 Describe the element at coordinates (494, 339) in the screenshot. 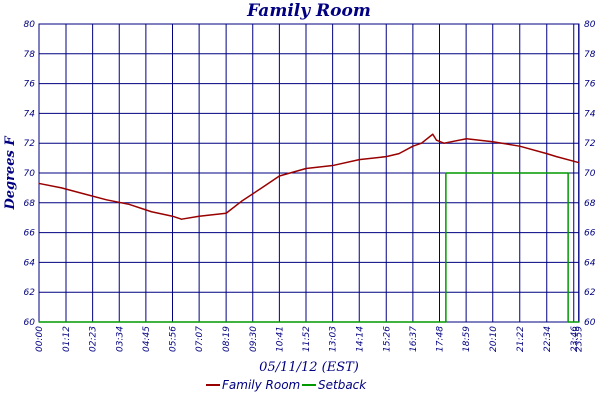

I see `x-tick-label: 20:10` at that location.